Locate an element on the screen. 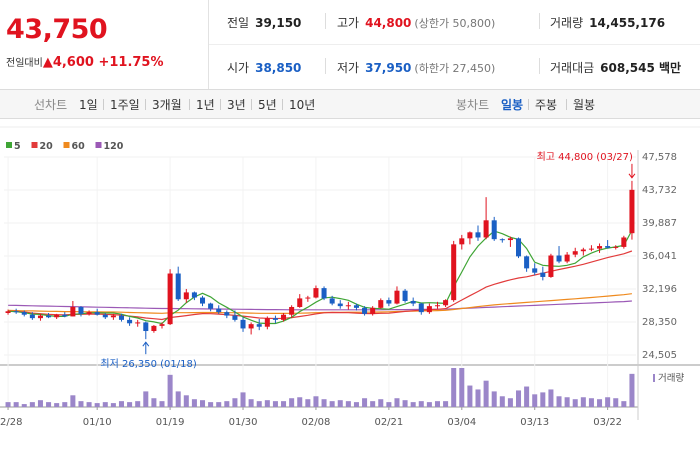  stat-volume: 거래량 14,455,176 is located at coordinates (608, 23).